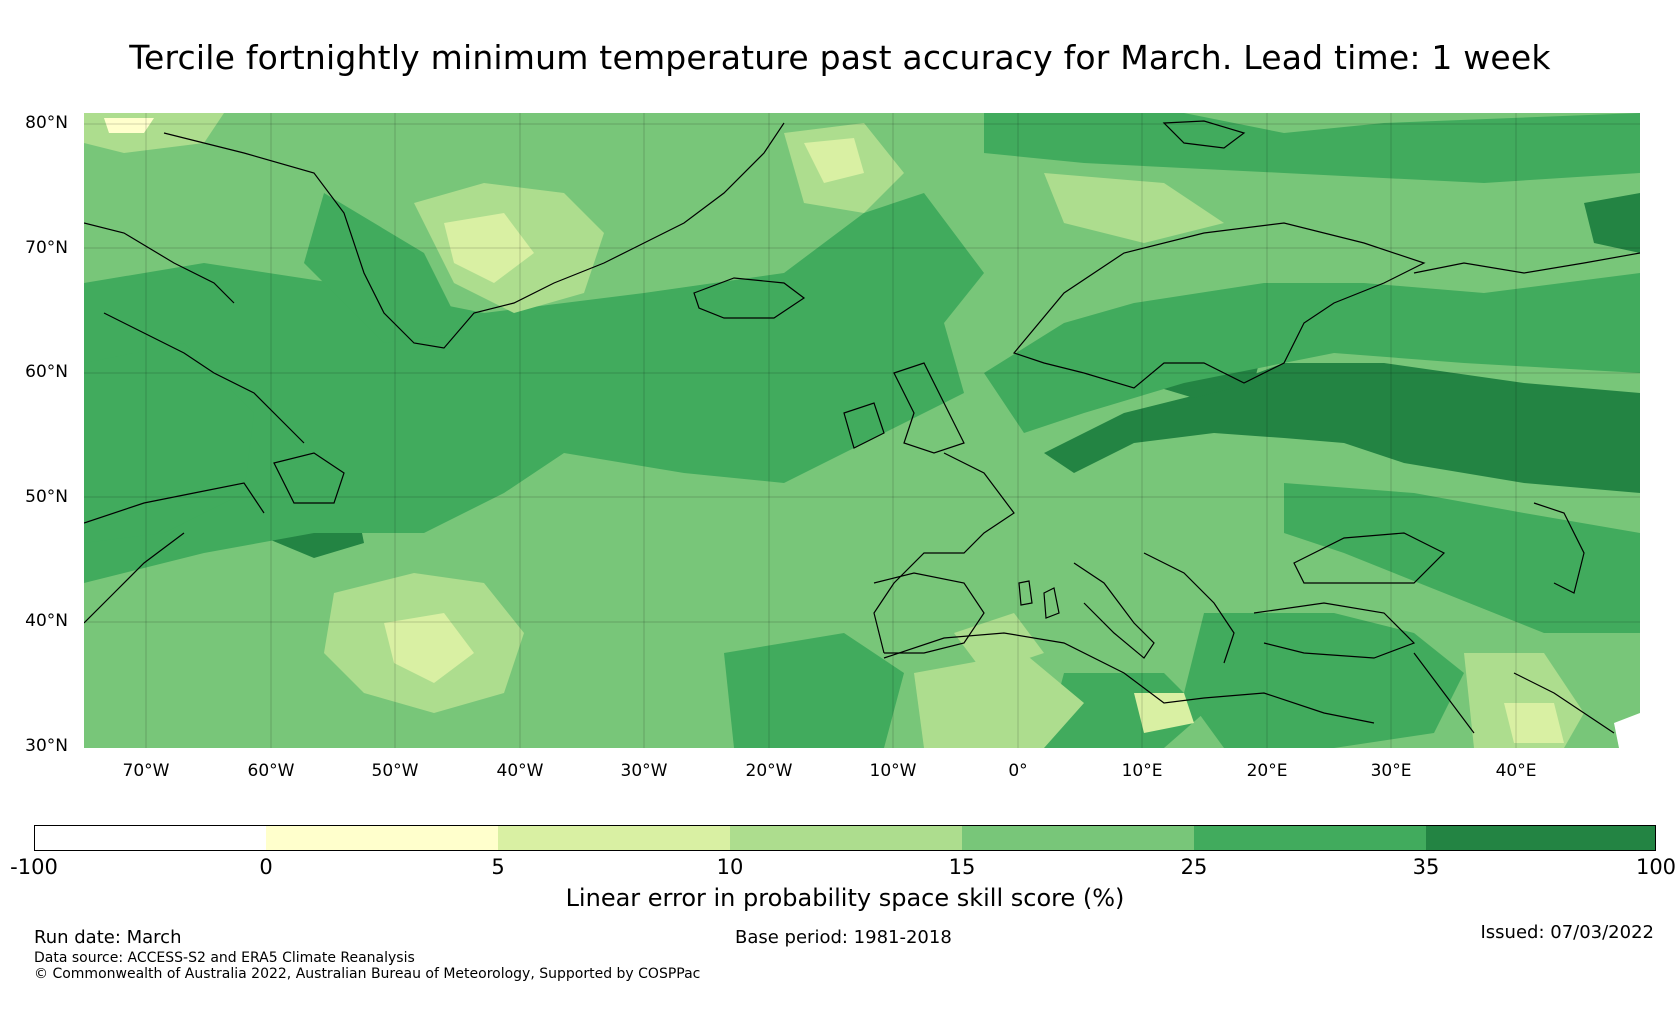 Image resolution: width=1680 pixels, height=1020 pixels. I want to click on region-medium-labrador, so click(169, 443).